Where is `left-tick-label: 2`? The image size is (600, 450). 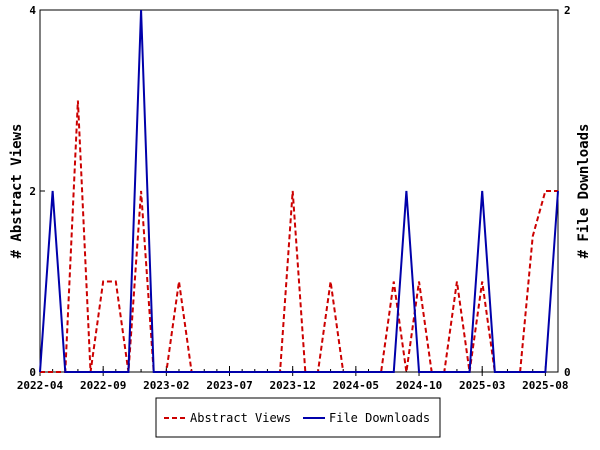
left-tick-label: 2 is located at coordinates (32, 191).